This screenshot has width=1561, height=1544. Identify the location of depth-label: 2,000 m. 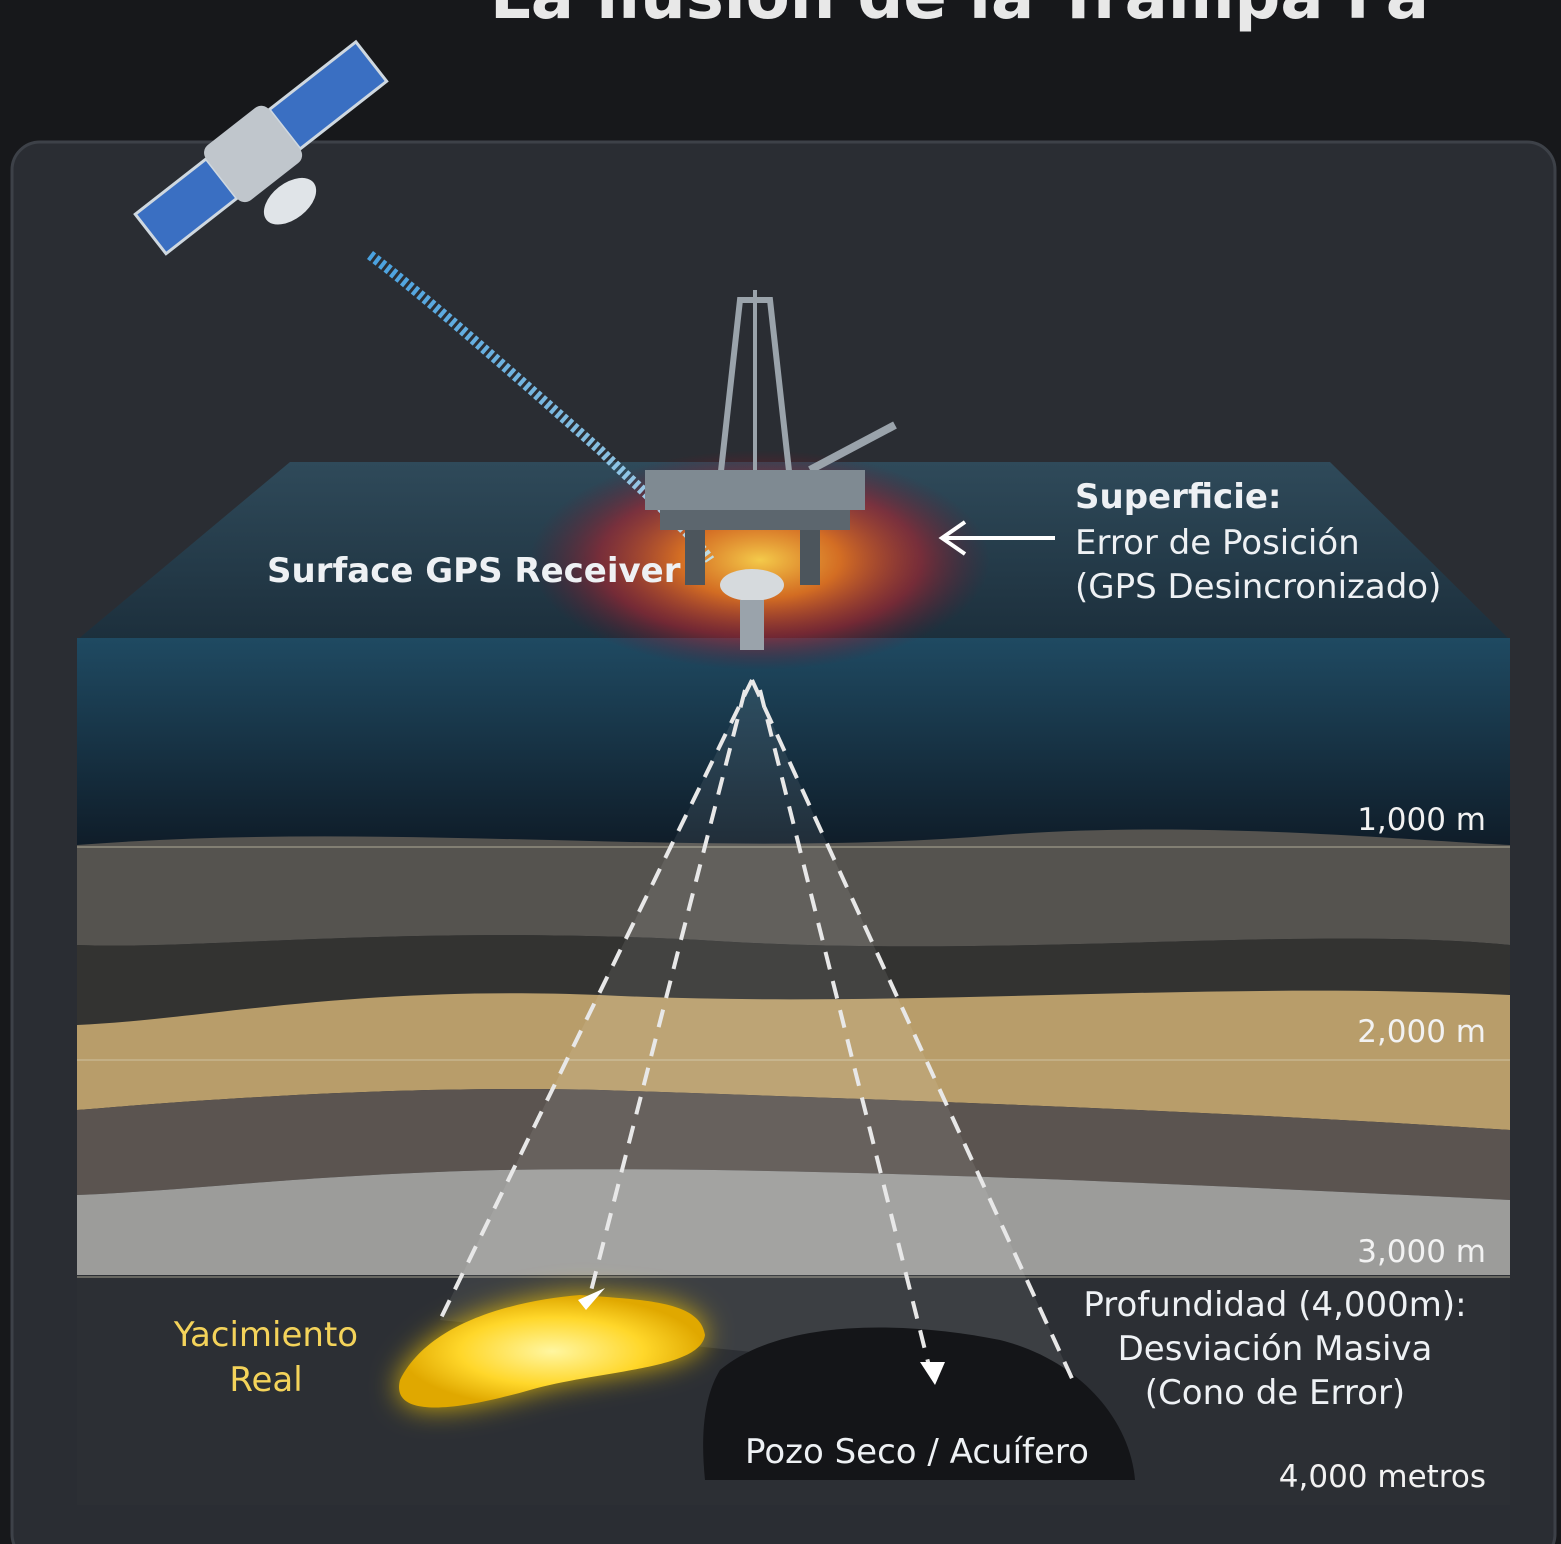
(1421, 1032).